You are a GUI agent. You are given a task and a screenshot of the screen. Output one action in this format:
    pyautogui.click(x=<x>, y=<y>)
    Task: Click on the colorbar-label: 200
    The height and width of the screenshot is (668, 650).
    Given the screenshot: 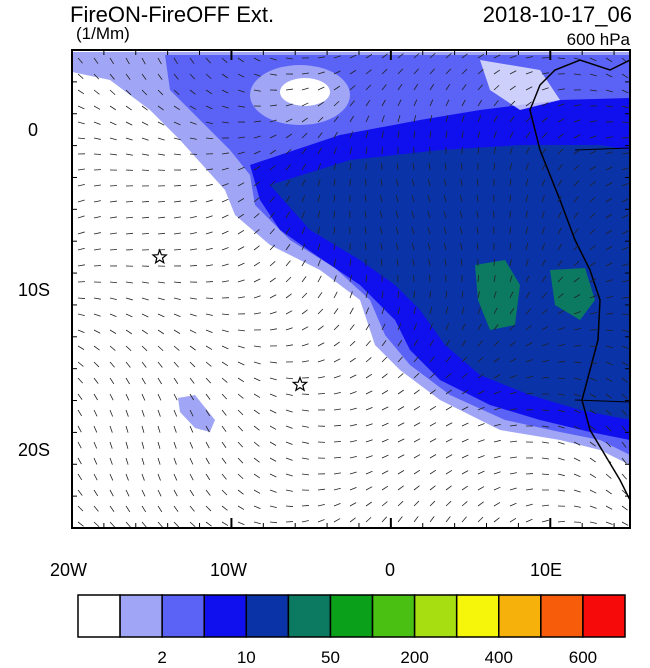 What is the action you would take?
    pyautogui.click(x=414, y=658)
    